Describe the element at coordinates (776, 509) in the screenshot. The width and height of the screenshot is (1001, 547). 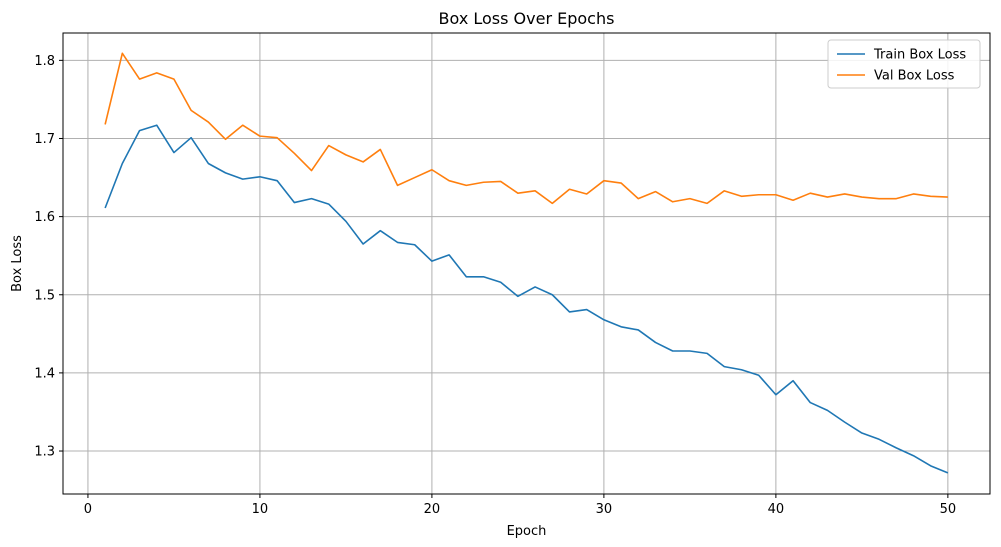
I see `x-tick-label: 40` at that location.